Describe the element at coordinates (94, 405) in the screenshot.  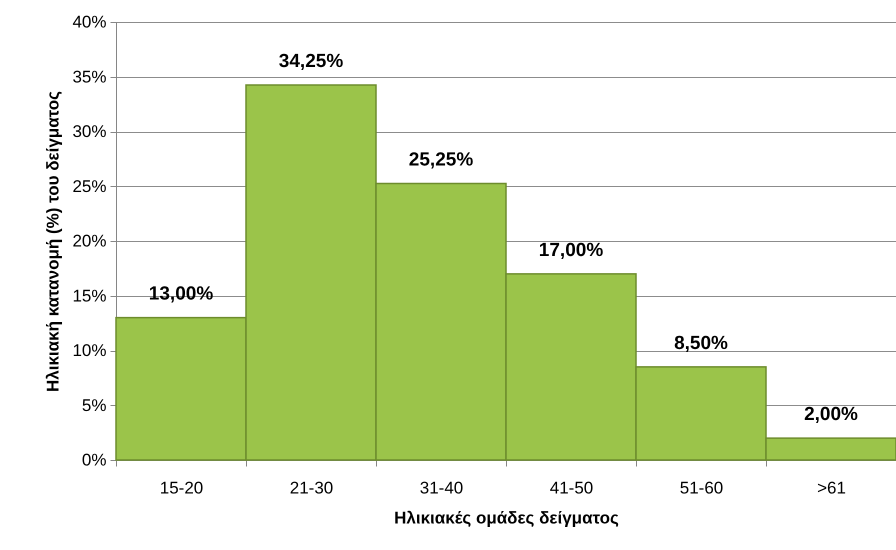
I see `y-tick-label: 5%` at that location.